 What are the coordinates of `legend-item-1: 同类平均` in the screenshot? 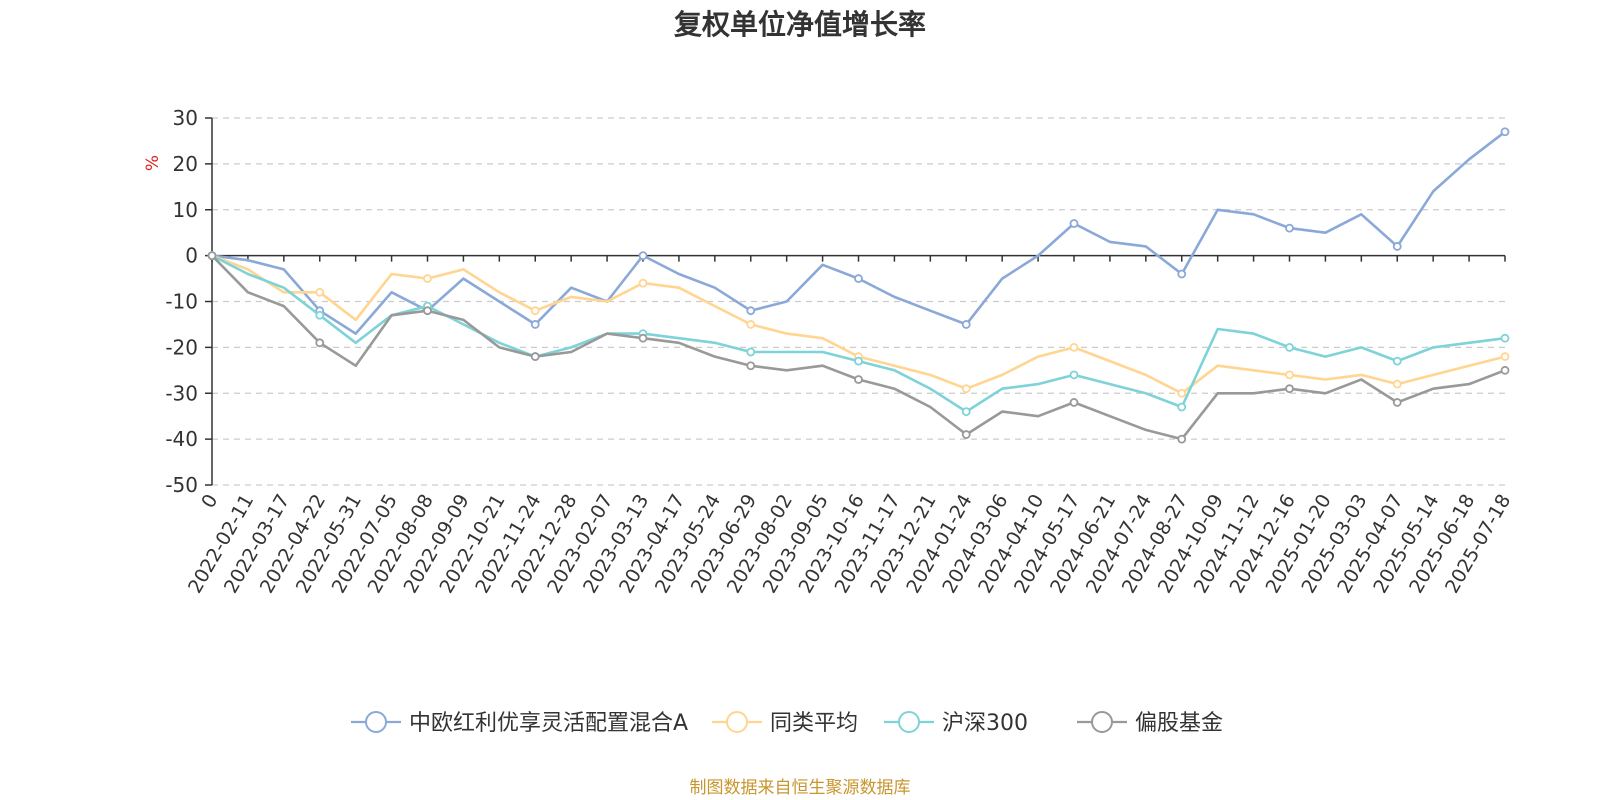 It's located at (785, 723).